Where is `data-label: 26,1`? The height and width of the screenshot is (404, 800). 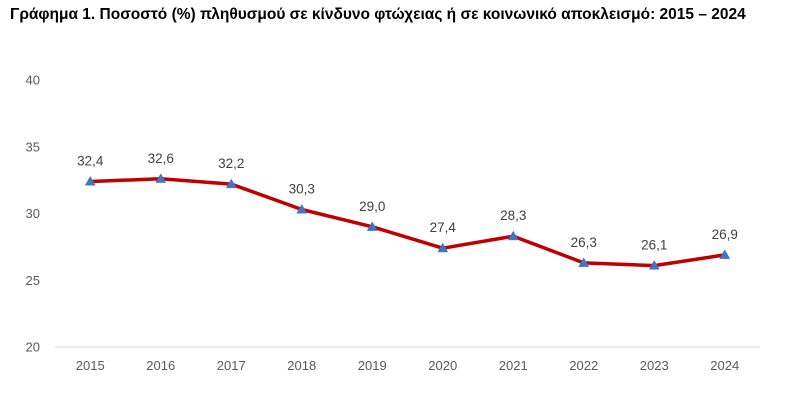
data-label: 26,1 is located at coordinates (654, 245).